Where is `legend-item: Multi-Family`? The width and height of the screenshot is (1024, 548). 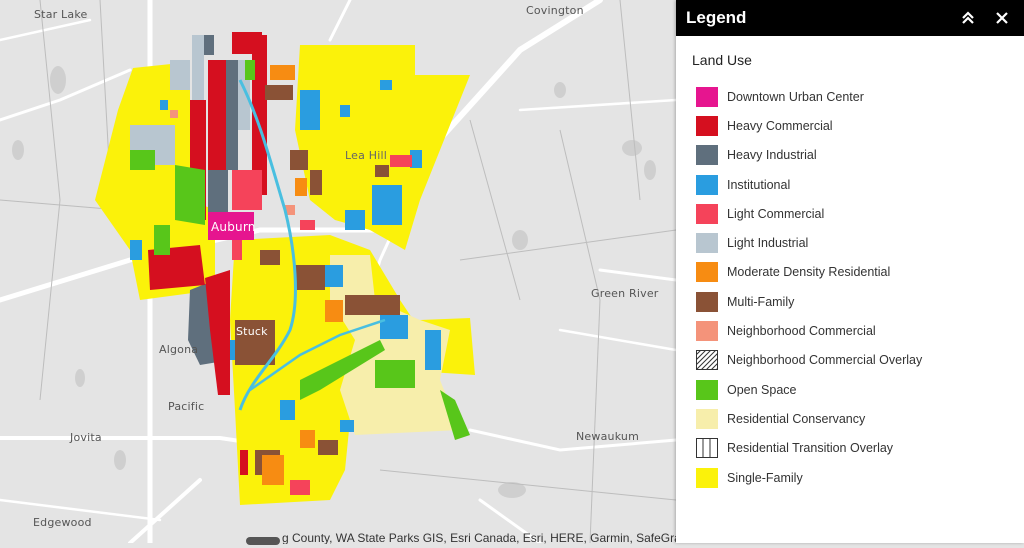 legend-item: Multi-Family is located at coordinates (809, 301).